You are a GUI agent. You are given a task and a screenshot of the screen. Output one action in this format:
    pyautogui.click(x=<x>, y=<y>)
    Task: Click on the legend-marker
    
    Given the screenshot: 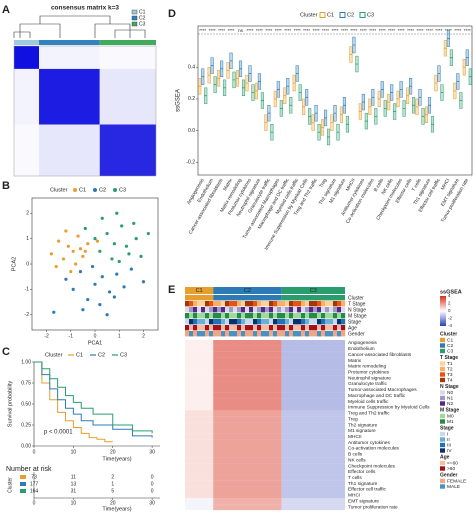 What is the action you would take?
    pyautogui.click(x=362, y=15)
    